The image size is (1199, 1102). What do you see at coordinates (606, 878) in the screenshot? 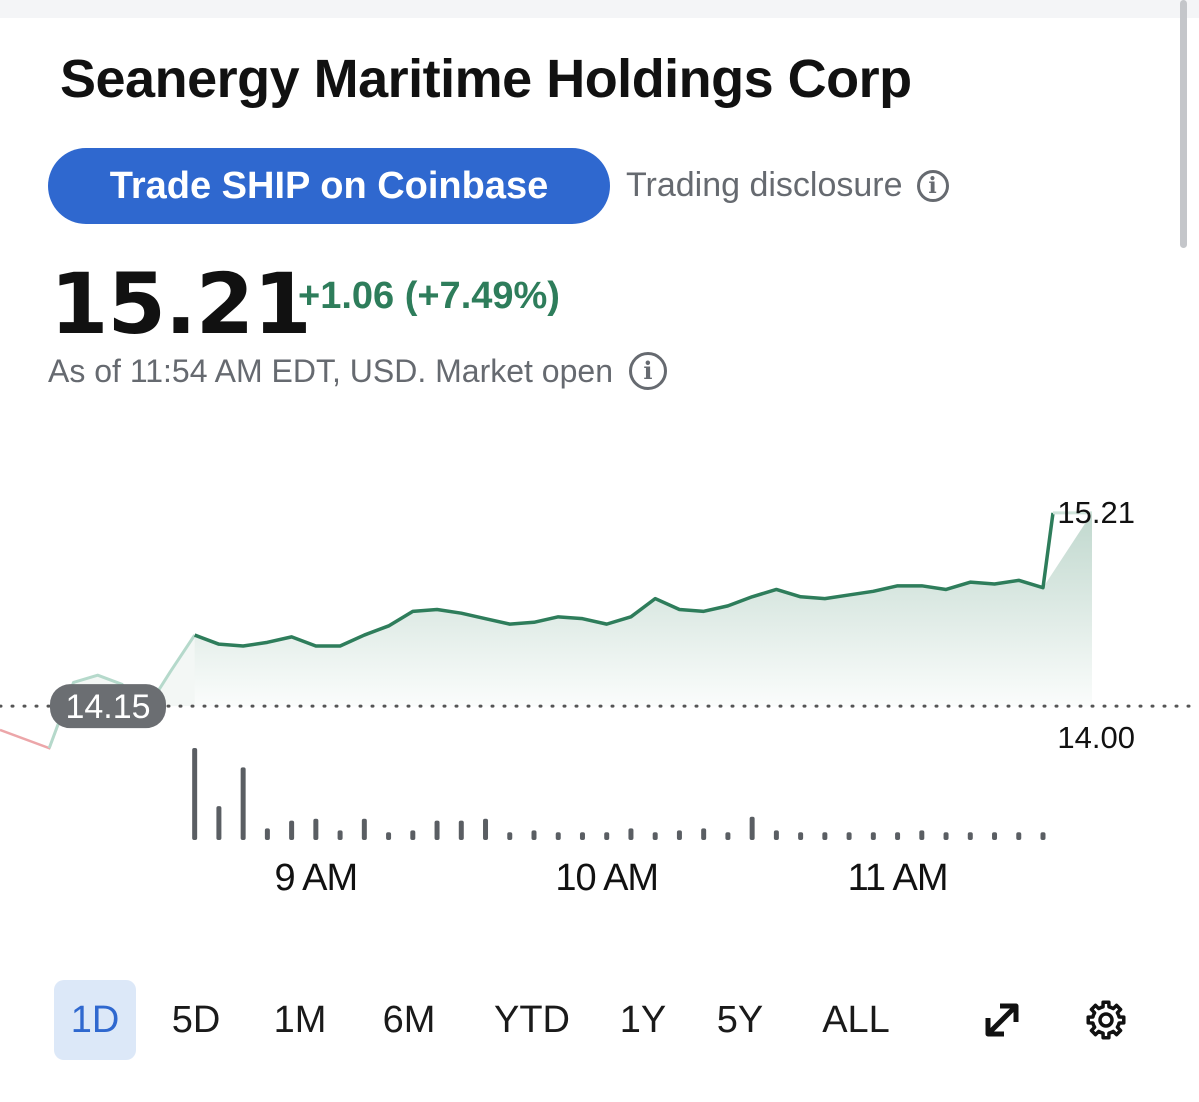
I see `x-tick-label: 10 AM` at bounding box center [606, 878].